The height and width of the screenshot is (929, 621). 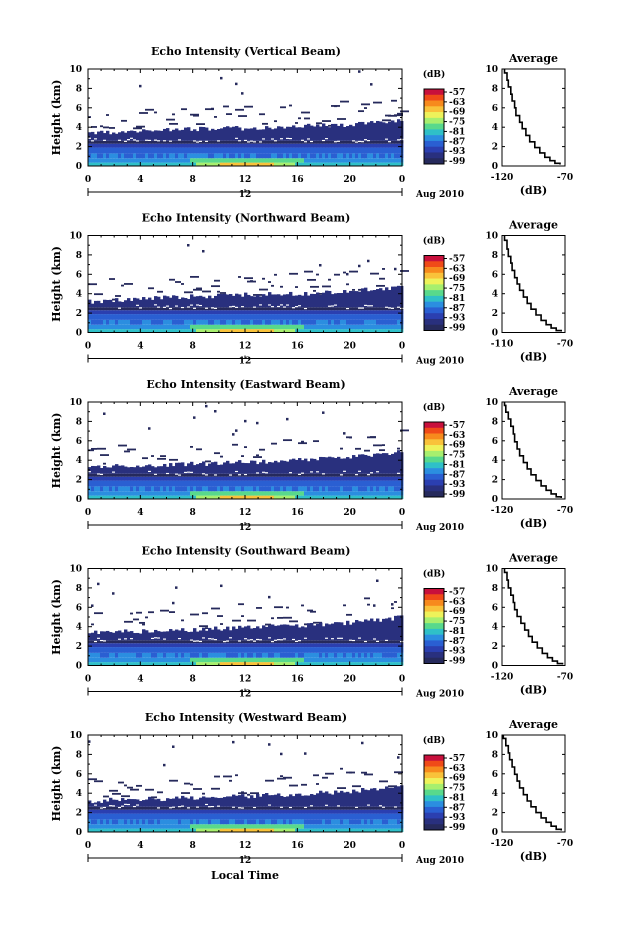 What do you see at coordinates (79, 833) in the screenshot?
I see `y-tick-label: 0` at bounding box center [79, 833].